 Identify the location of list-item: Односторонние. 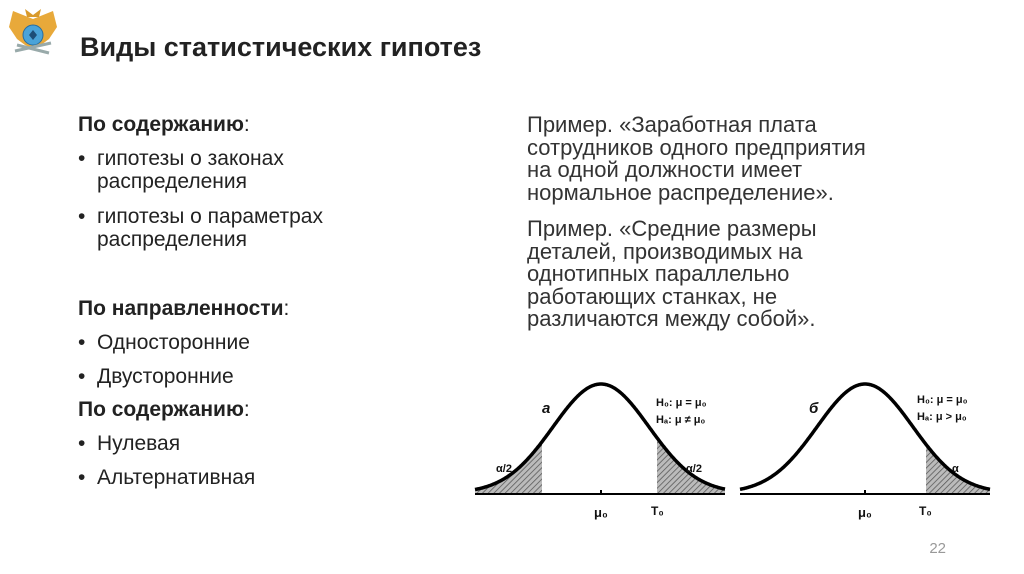
(164, 342).